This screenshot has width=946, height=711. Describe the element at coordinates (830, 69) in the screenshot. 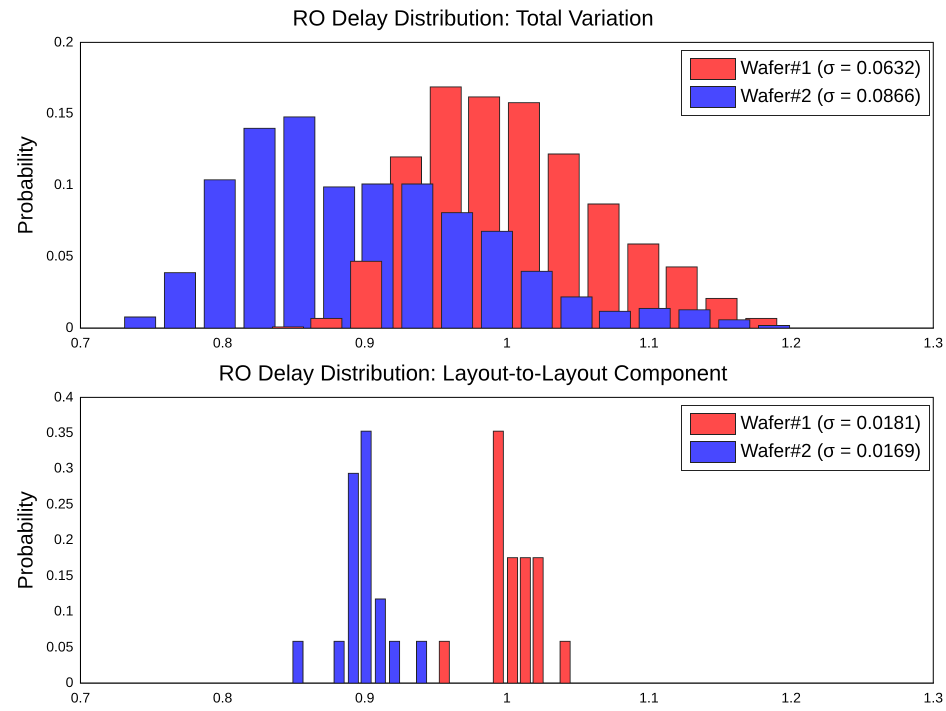

I see `legend-label: Wafer#1 (σ = 0.0632)` at that location.